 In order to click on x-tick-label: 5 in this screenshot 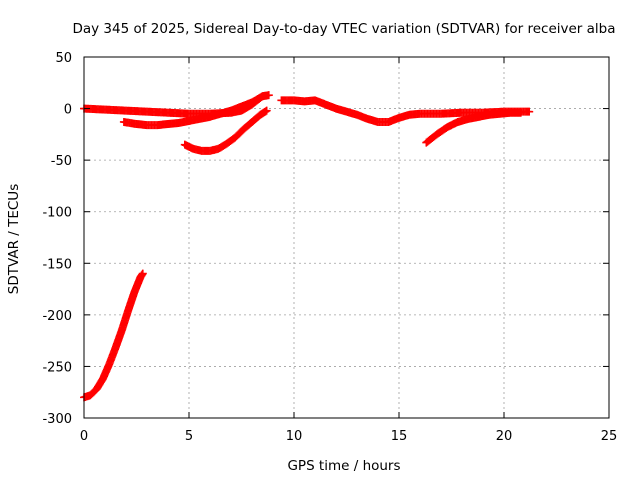, I will do `click(189, 436)`.